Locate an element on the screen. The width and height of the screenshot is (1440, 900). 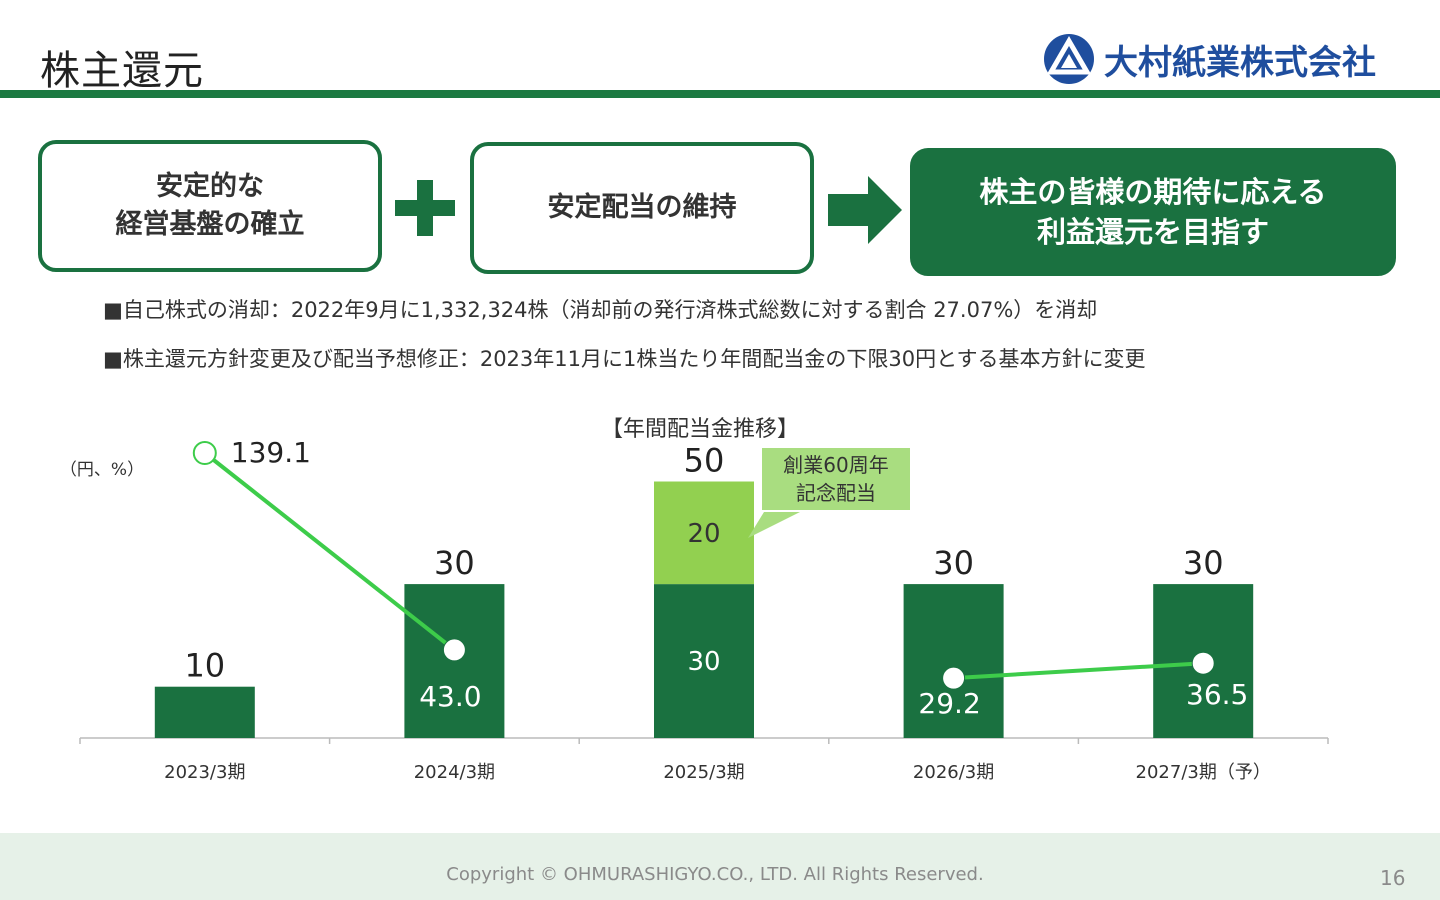
flow-box-stable-dividend-text: 安定配当の維持 is located at coordinates (642, 207).